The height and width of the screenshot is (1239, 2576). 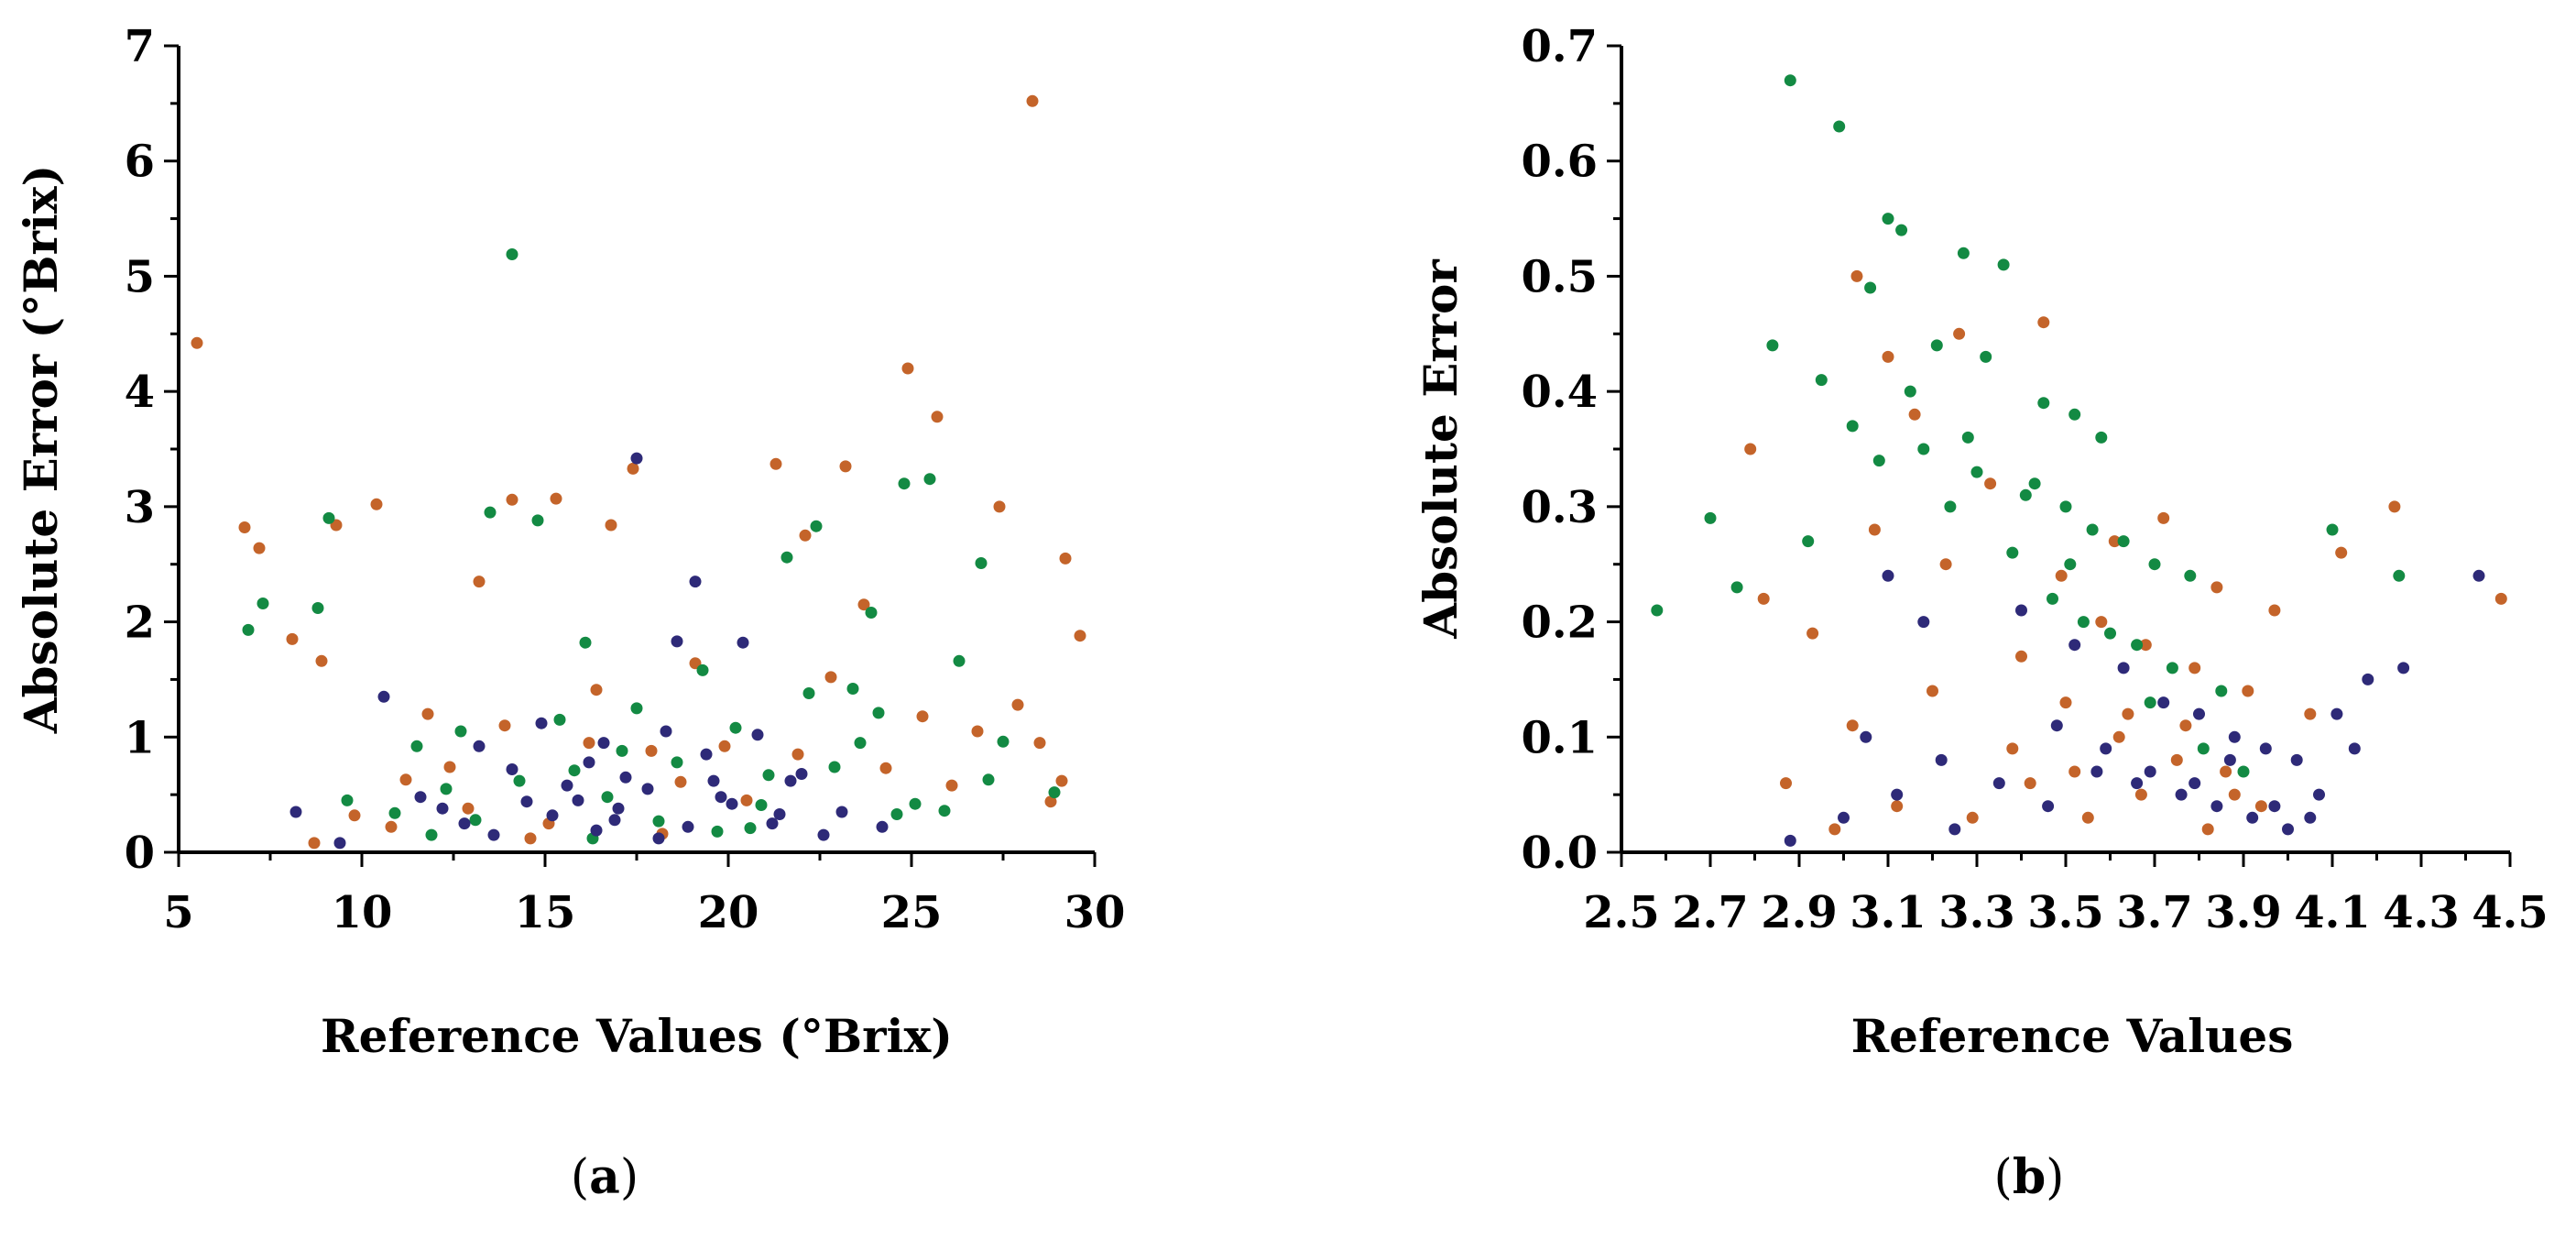 I want to click on x-tick-label: 10, so click(x=362, y=912).